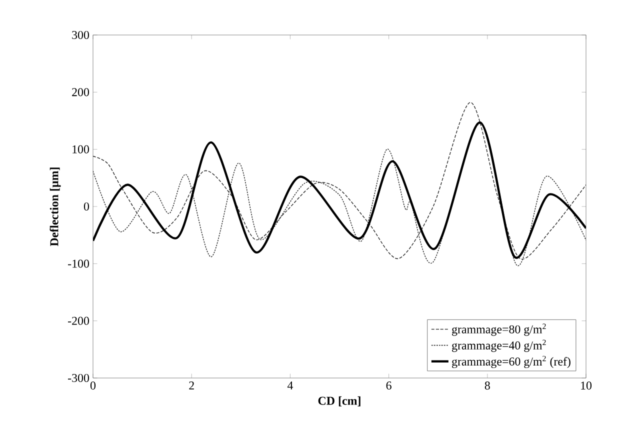 This screenshot has width=630, height=429. What do you see at coordinates (191, 386) in the screenshot?
I see `x-tick-label: 2` at bounding box center [191, 386].